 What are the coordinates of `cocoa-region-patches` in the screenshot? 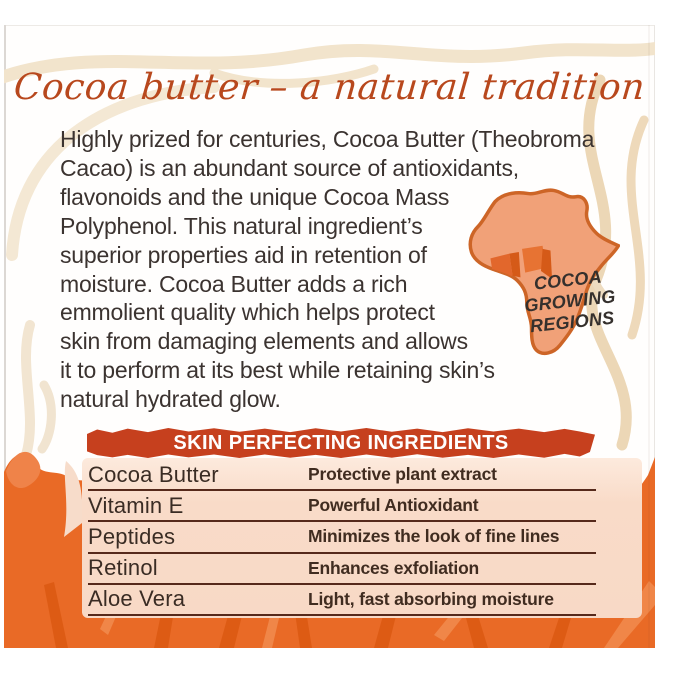 It's located at (521, 262).